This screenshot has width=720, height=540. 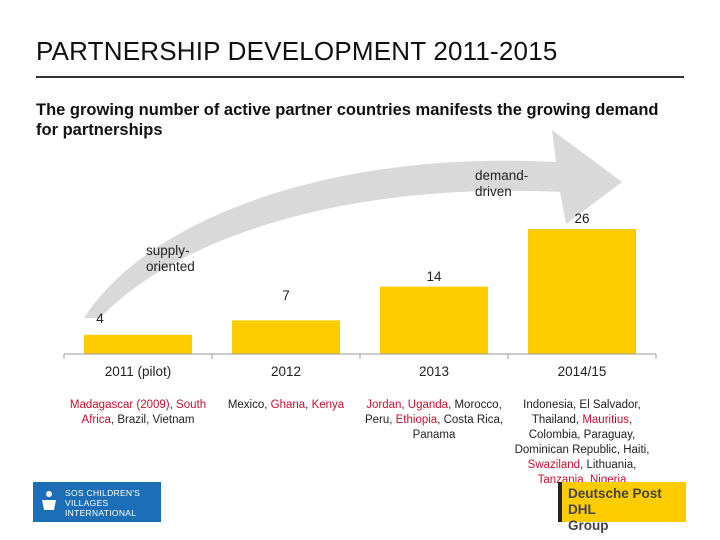 What do you see at coordinates (605, 420) in the screenshot?
I see `highlighted-country: Mauritius` at bounding box center [605, 420].